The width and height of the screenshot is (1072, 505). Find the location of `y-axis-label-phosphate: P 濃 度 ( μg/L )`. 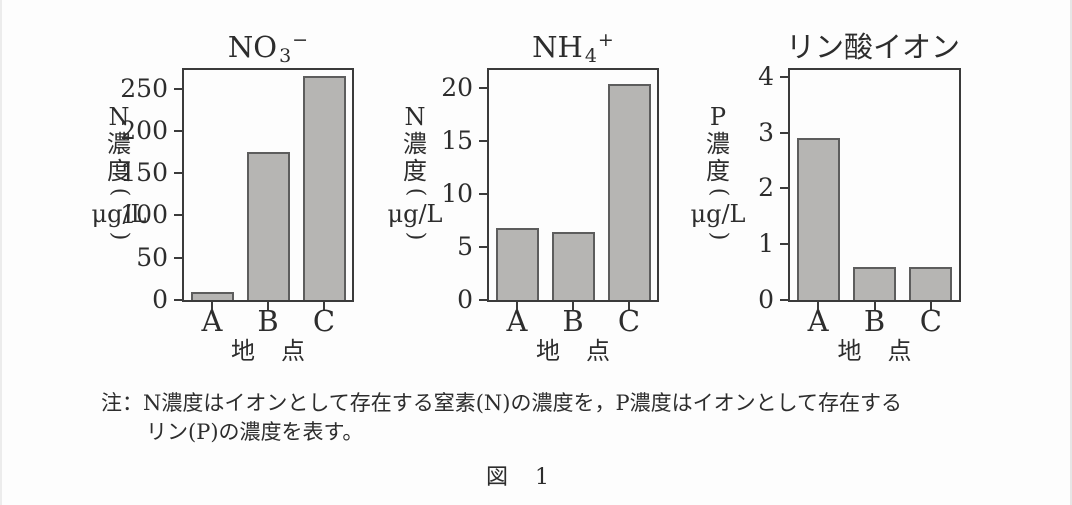

y-axis-label-phosphate: P 濃 度 ( μg/L ) is located at coordinates (718, 173).